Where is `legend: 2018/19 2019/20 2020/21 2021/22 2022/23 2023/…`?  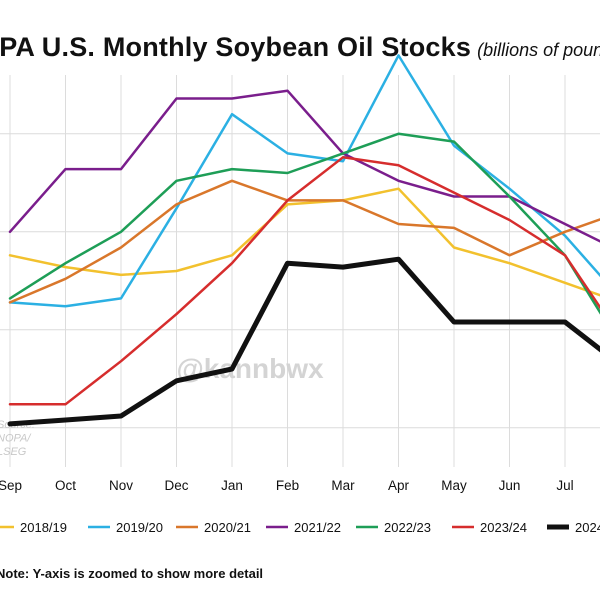
legend: 2018/19 2019/20 2020/21 2021/22 2022/23 2023/… is located at coordinates (300, 527).